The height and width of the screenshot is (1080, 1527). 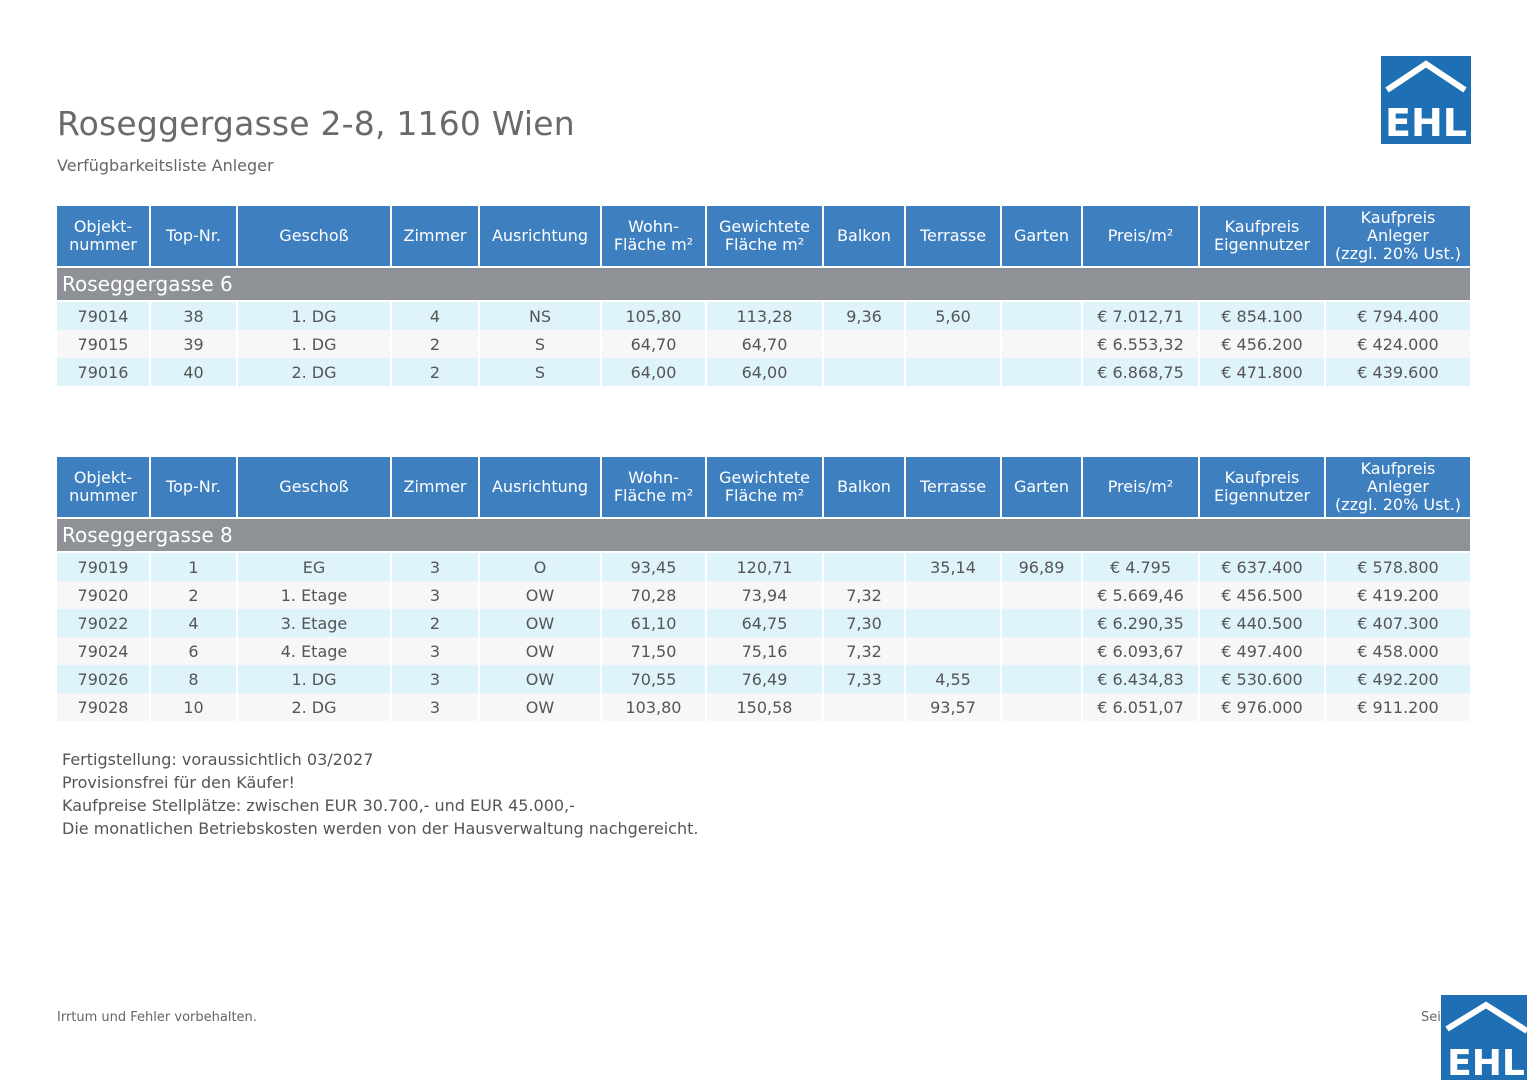 I want to click on cell-ausrichtung: NS, so click(x=540, y=315).